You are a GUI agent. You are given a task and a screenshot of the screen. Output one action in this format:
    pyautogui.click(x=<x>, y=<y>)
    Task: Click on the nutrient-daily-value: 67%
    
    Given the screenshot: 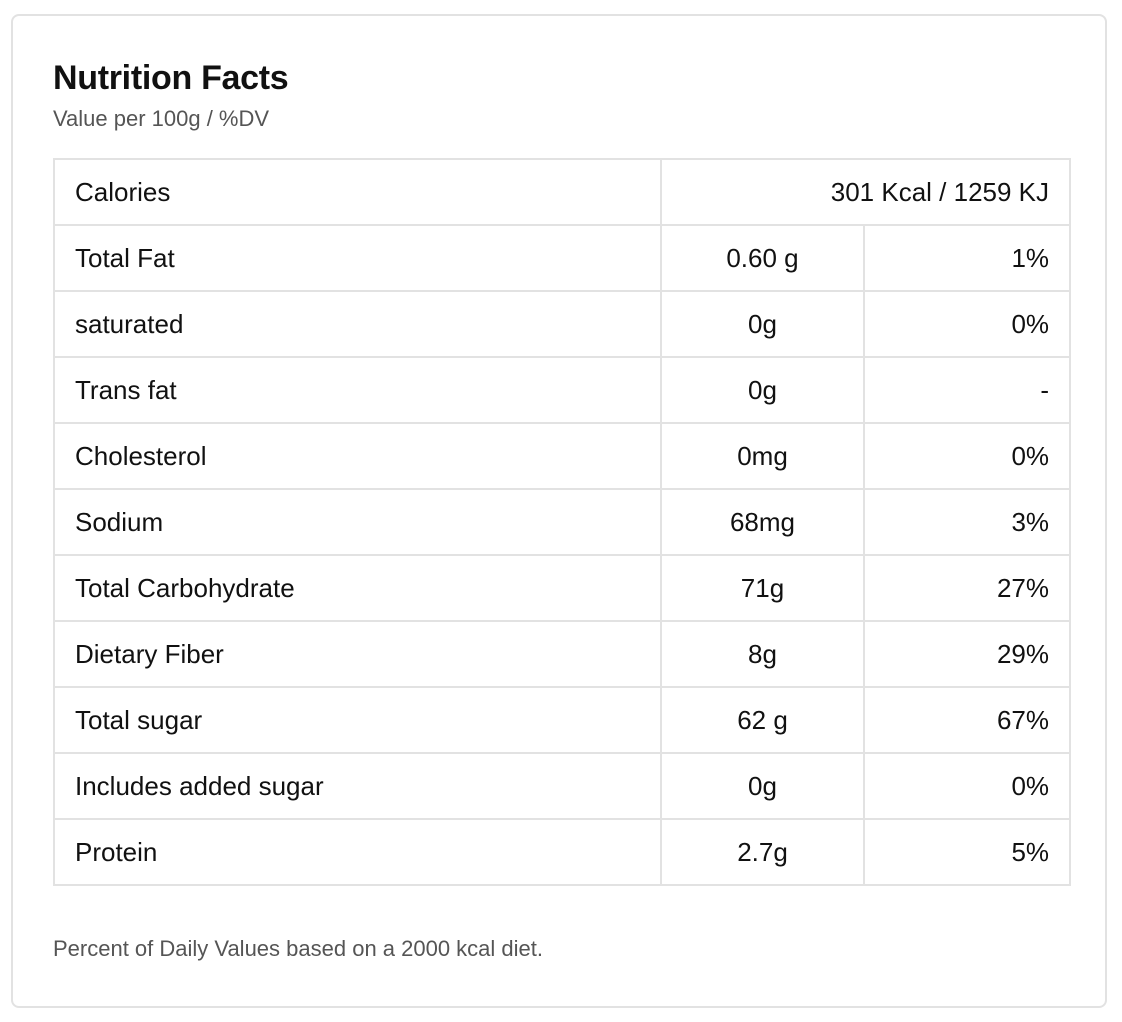 What is the action you would take?
    pyautogui.click(x=967, y=720)
    